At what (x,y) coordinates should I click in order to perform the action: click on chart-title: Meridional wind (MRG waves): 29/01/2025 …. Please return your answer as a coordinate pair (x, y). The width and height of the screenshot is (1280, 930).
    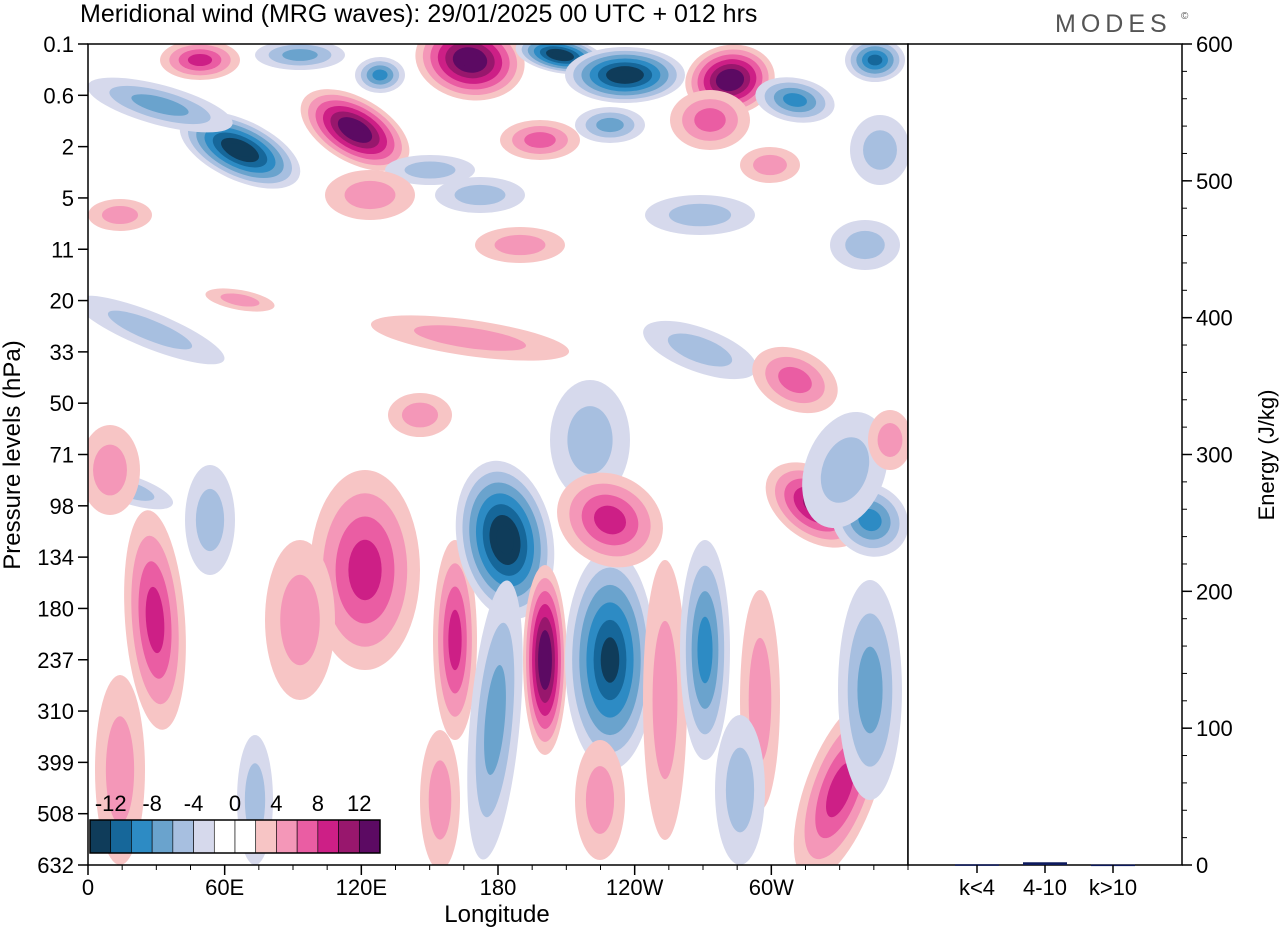
    Looking at the image, I should click on (418, 14).